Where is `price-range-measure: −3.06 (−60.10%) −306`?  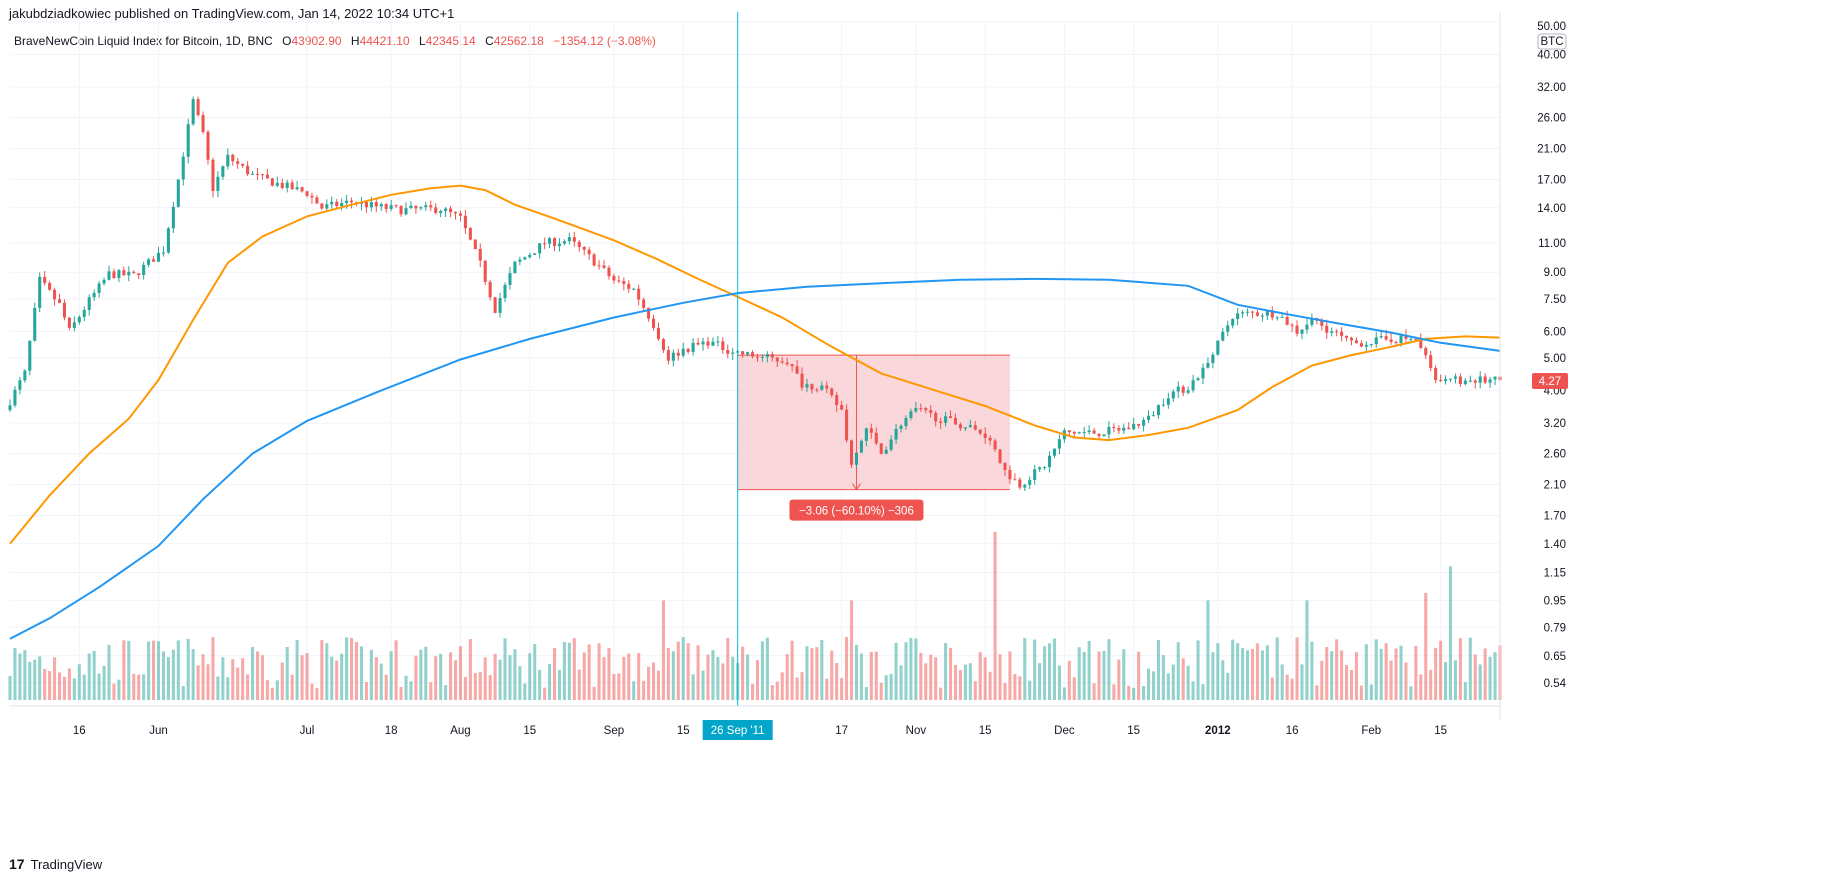 price-range-measure: −3.06 (−60.10%) −306 is located at coordinates (873, 437).